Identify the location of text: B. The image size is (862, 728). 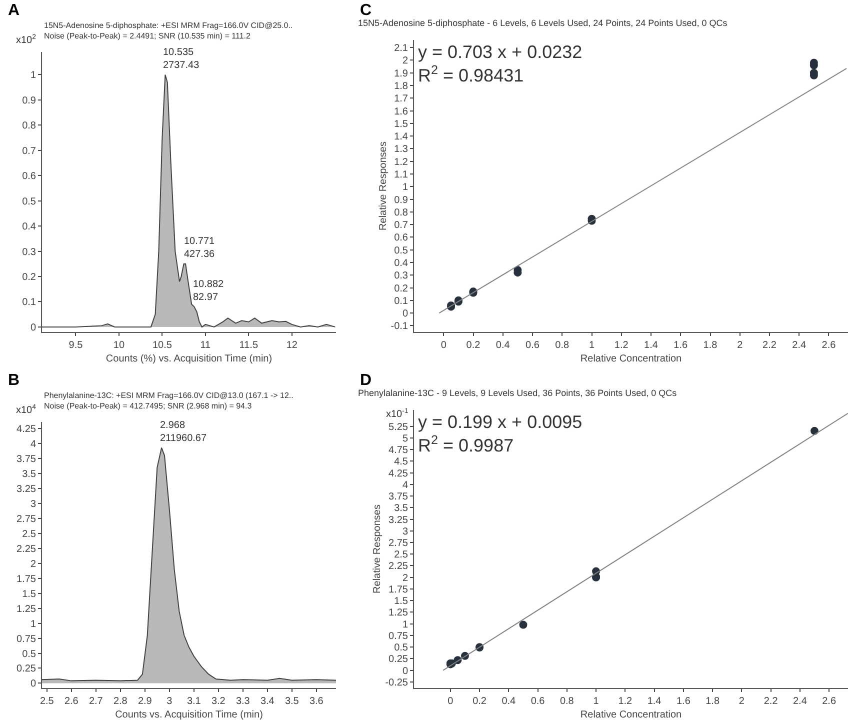
(14, 380).